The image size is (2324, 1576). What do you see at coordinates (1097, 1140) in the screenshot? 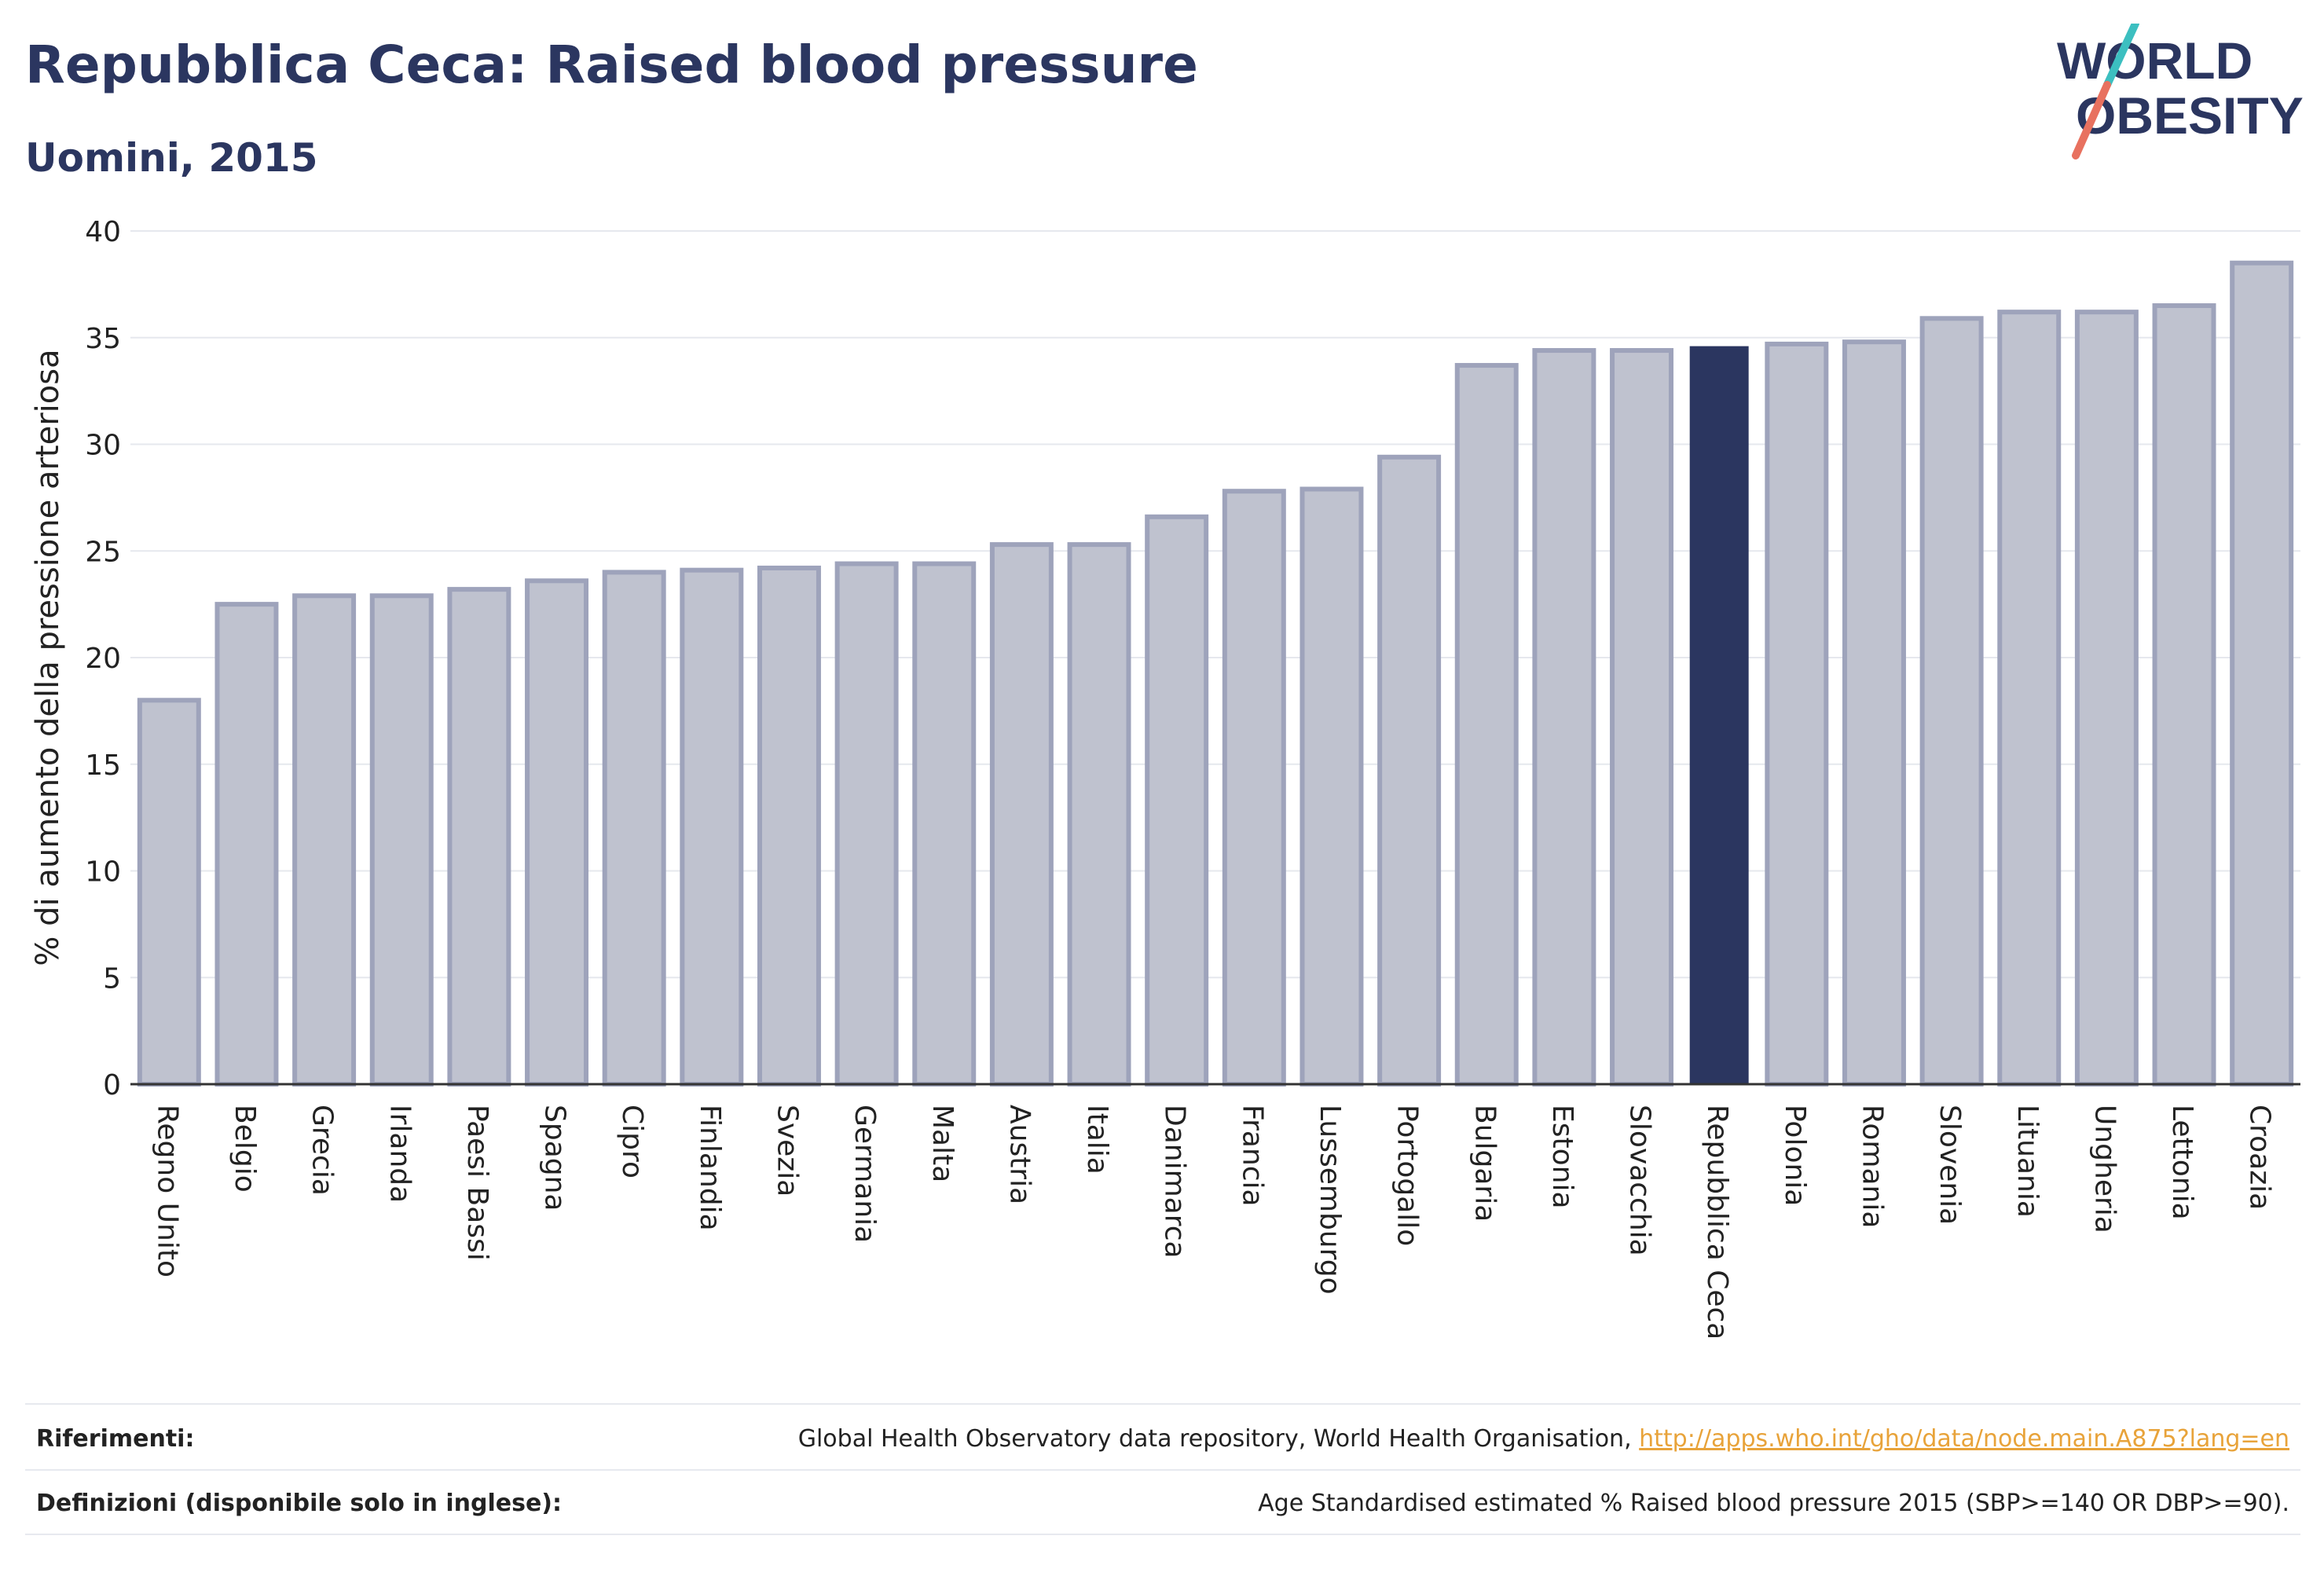
I see `x-tick-label: Italia` at bounding box center [1097, 1140].